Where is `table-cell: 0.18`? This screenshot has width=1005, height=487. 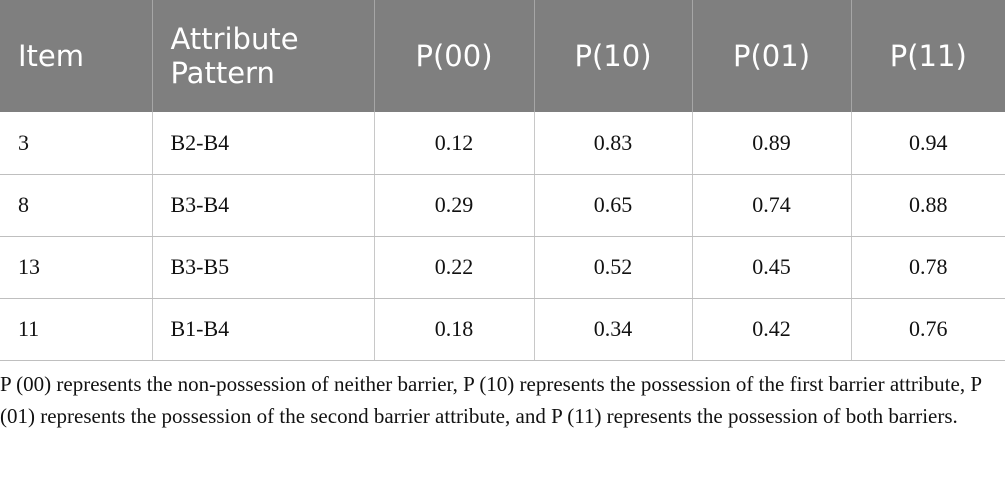
table-cell: 0.18 is located at coordinates (453, 329).